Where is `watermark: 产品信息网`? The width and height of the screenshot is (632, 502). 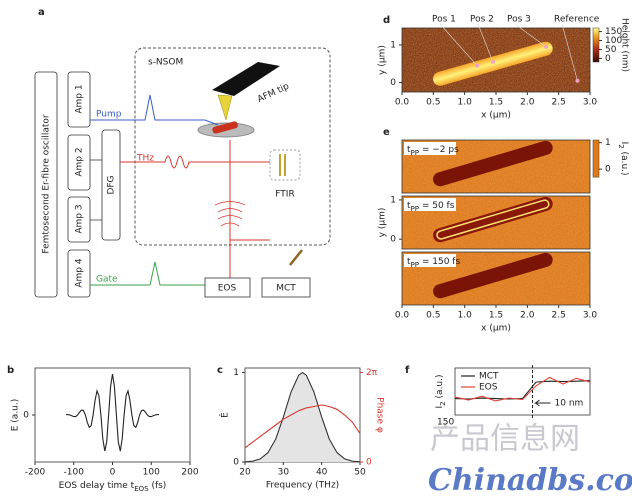 watermark: 产品信息网 is located at coordinates (505, 439).